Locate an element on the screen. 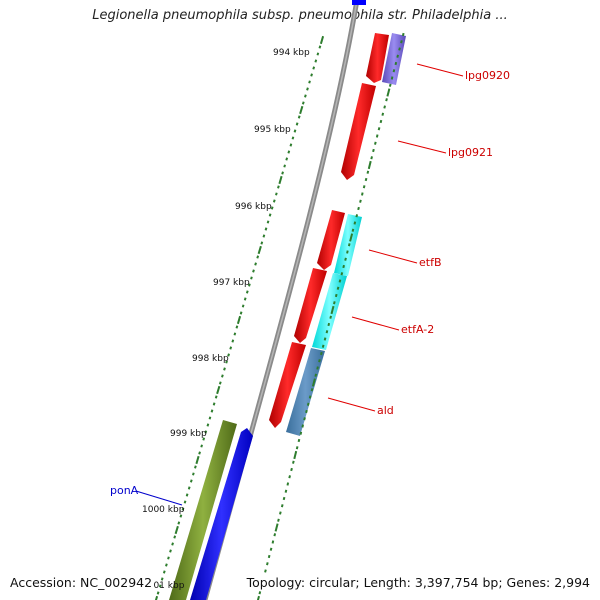 The height and width of the screenshot is (600, 600). tick-label-994: 994 kbp is located at coordinates (291, 53).